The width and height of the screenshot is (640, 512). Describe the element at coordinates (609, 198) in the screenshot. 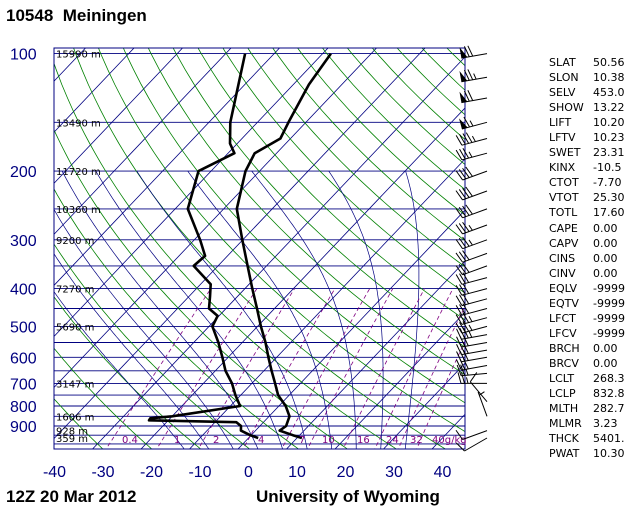

I see `index-value: 25.30` at that location.